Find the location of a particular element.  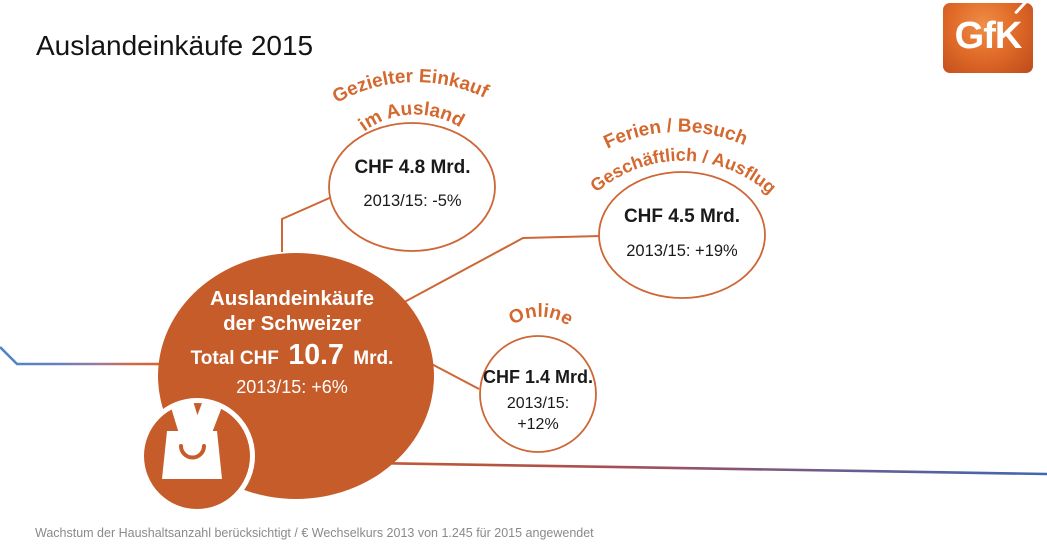

bubble-value: CHF 1.4 Mrd. is located at coordinates (537, 377).